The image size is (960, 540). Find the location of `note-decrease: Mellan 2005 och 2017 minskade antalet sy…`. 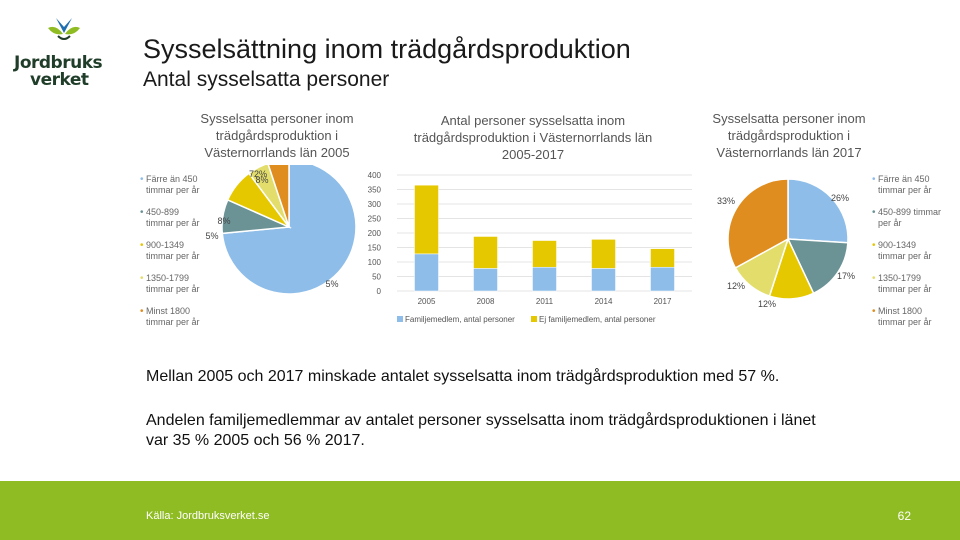

note-decrease: Mellan 2005 och 2017 minskade antalet sy… is located at coordinates (463, 376).